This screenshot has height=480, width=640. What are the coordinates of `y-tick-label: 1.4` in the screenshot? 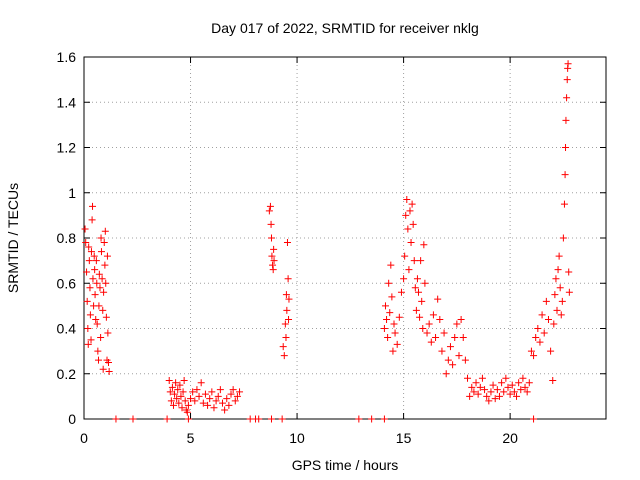 It's located at (67, 102).